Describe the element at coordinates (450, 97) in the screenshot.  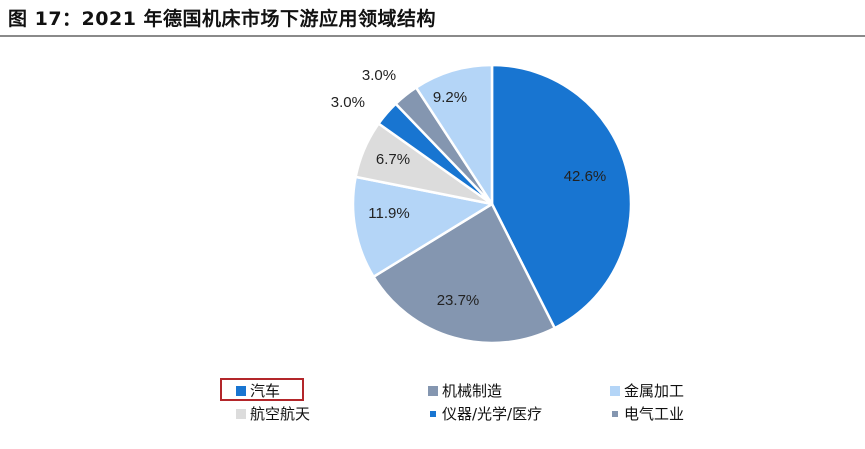
I see `pie-label-6: 9.2%` at that location.